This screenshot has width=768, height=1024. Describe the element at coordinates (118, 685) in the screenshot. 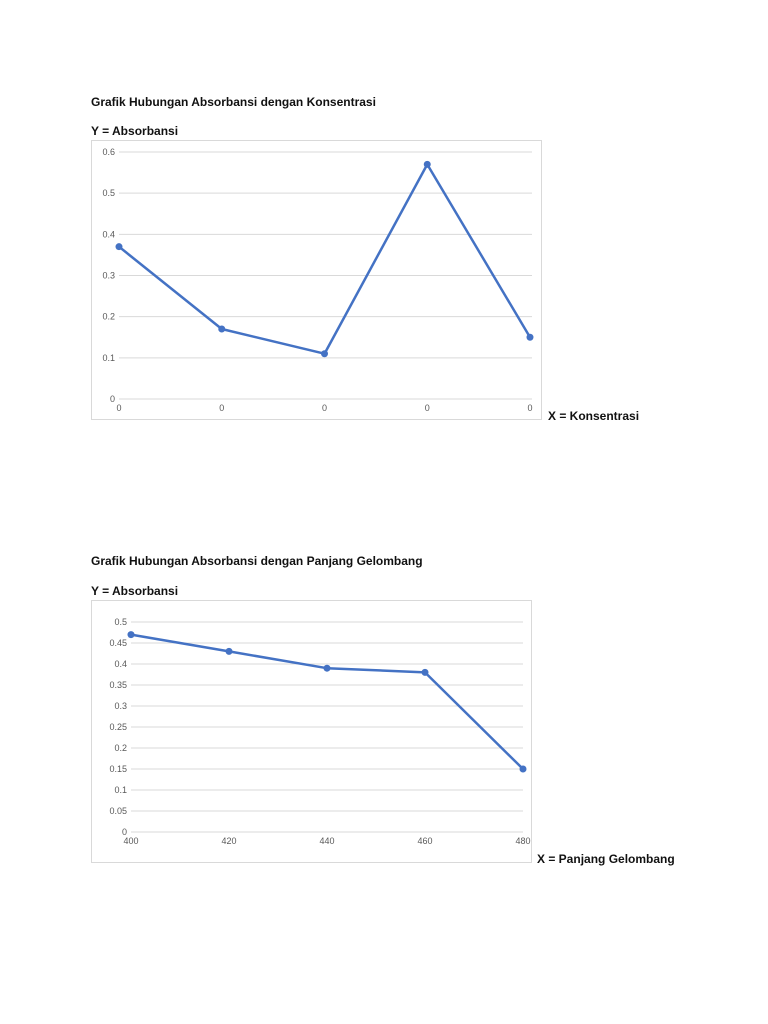

I see `y-tick-label: 0.35` at that location.